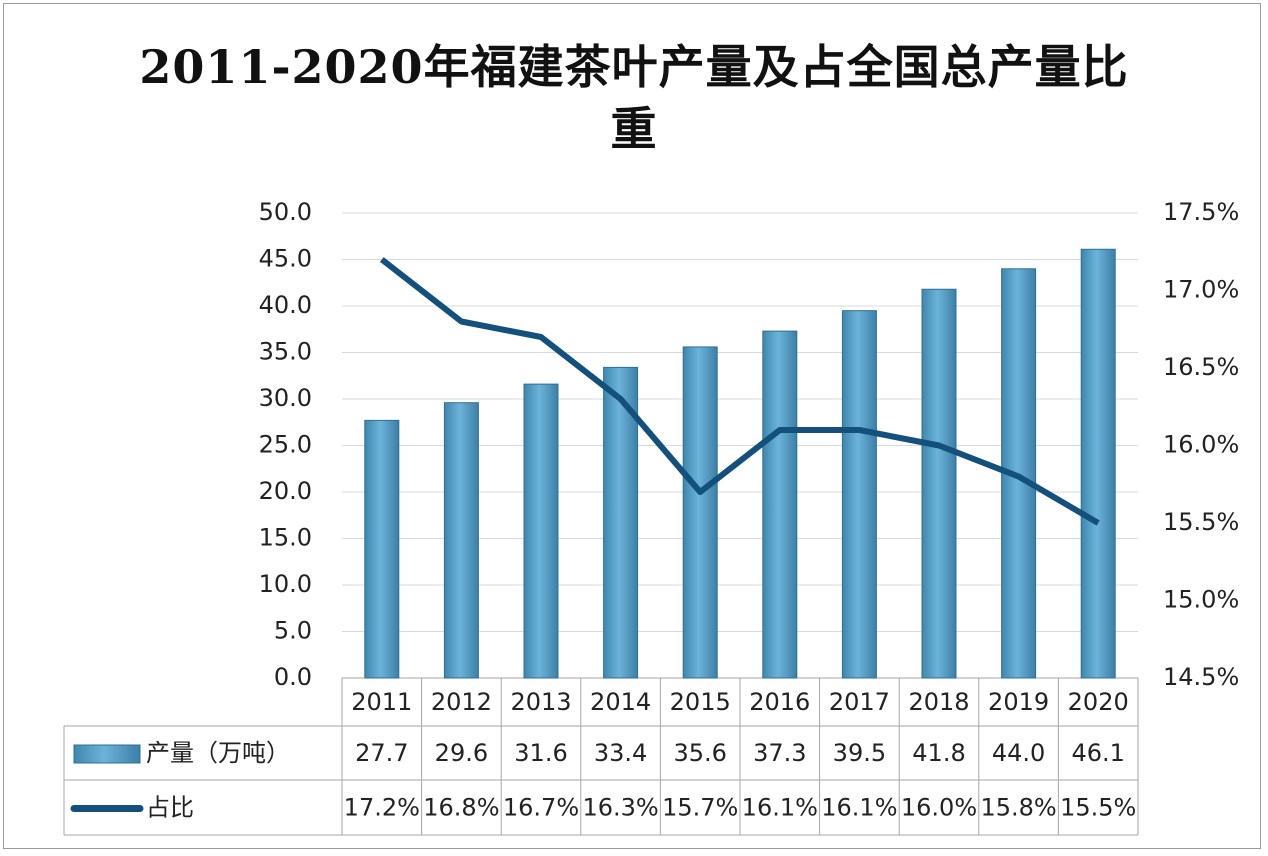  Describe the element at coordinates (859, 702) in the screenshot. I see `x-tick-label: 2017` at that location.